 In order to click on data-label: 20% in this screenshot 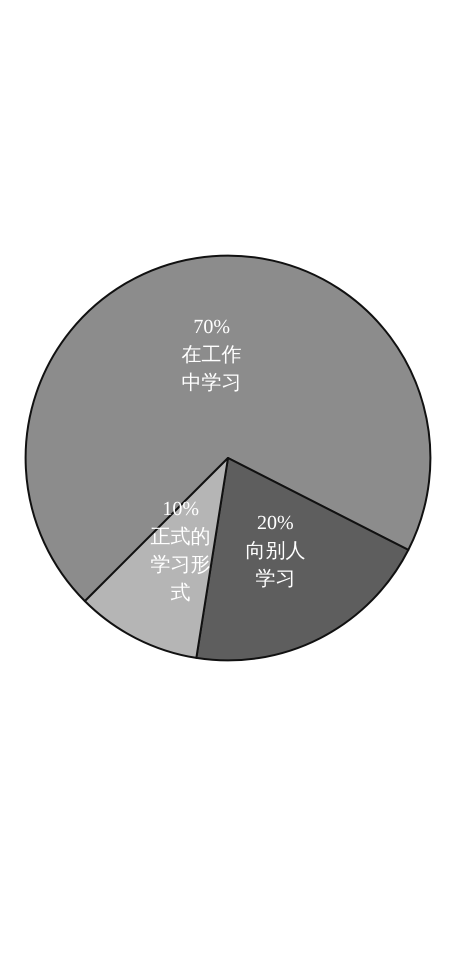, I will do `click(275, 523)`.